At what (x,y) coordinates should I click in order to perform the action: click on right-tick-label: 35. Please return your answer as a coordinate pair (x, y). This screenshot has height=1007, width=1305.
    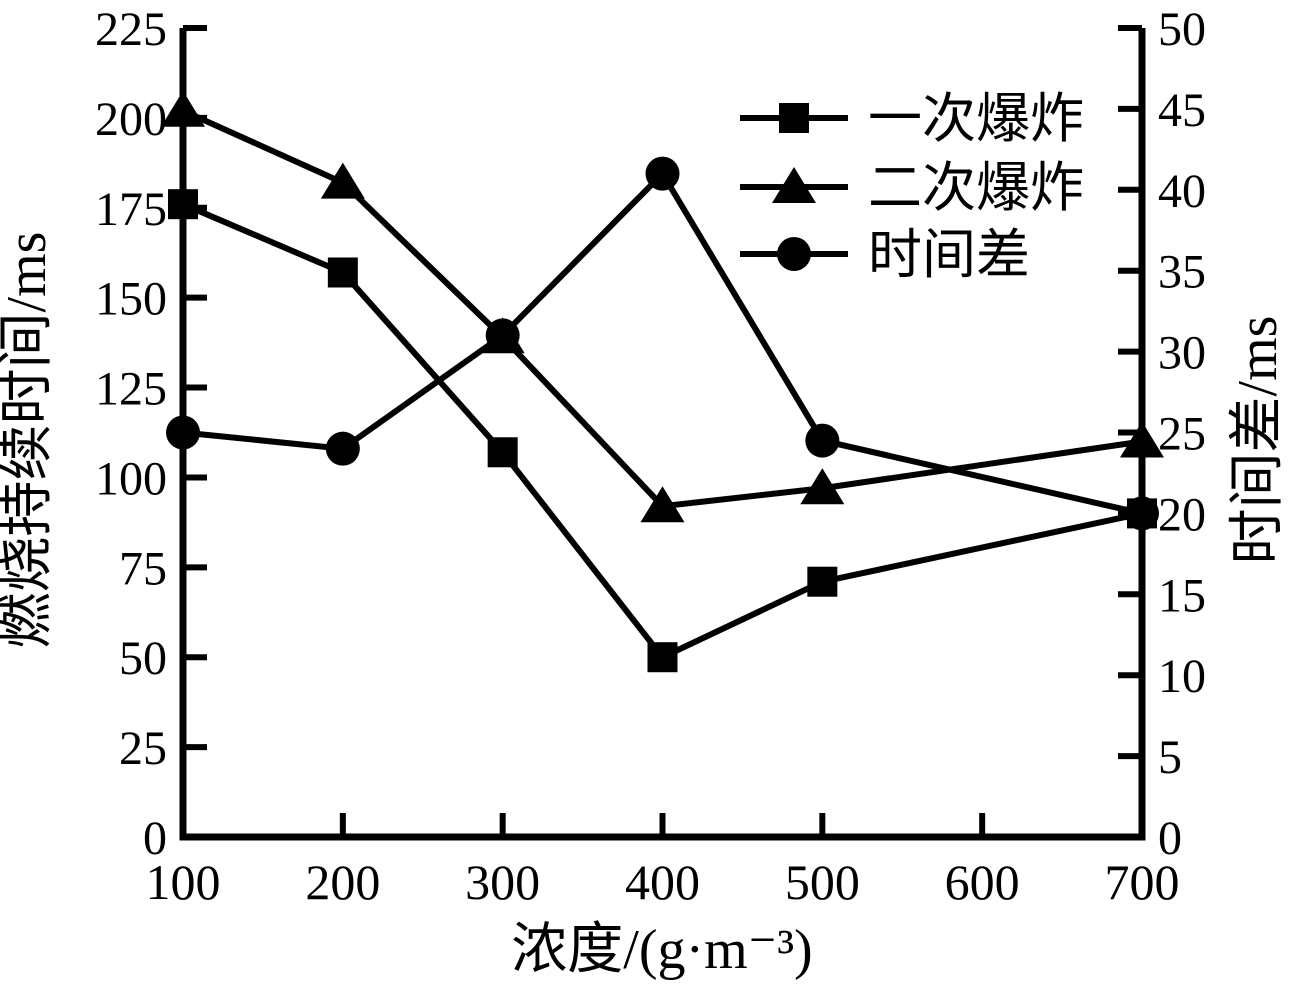
    Looking at the image, I should click on (1182, 272).